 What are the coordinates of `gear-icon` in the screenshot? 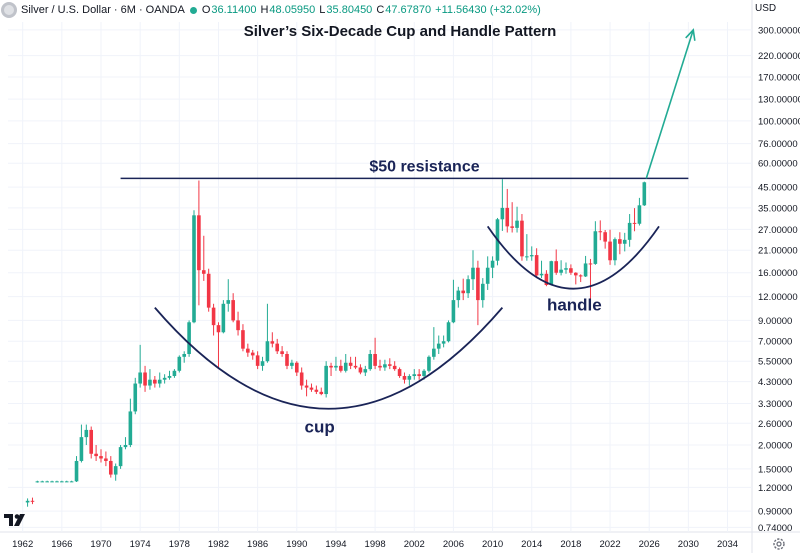 It's located at (779, 544).